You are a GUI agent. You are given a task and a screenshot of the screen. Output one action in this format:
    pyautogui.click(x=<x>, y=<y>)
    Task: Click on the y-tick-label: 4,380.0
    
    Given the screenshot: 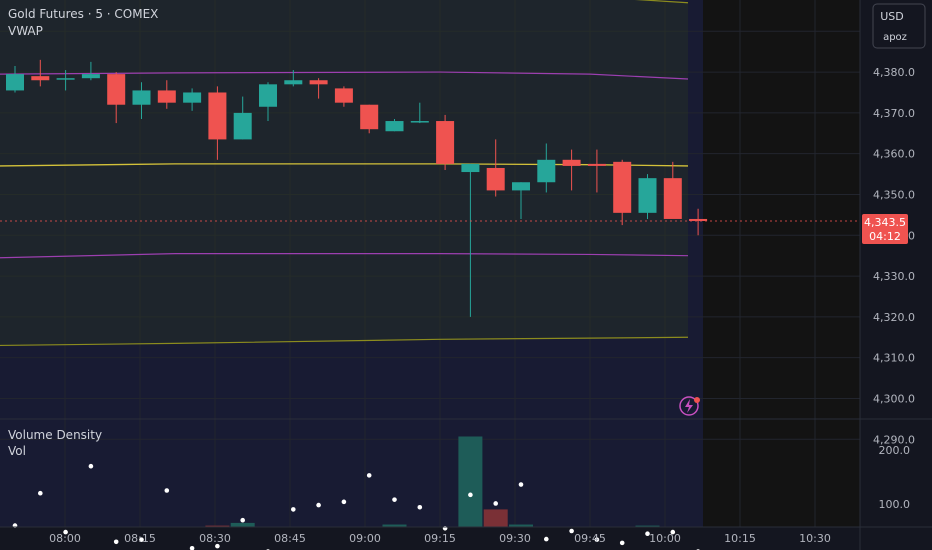 What is the action you would take?
    pyautogui.click(x=894, y=72)
    